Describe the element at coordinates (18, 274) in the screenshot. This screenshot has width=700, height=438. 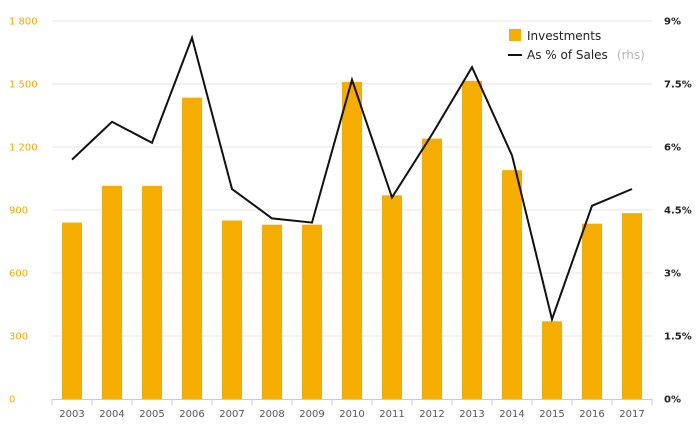
I see `left-tick-label: 600` at that location.